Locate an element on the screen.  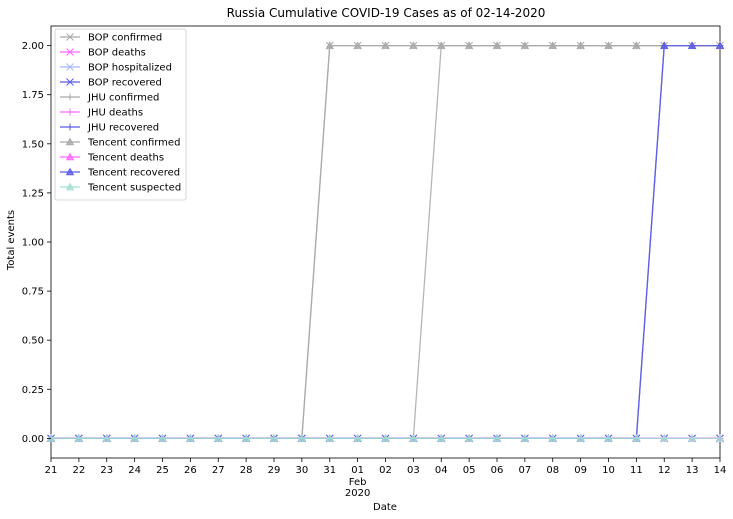
x-month-label: Feb is located at coordinates (358, 482).